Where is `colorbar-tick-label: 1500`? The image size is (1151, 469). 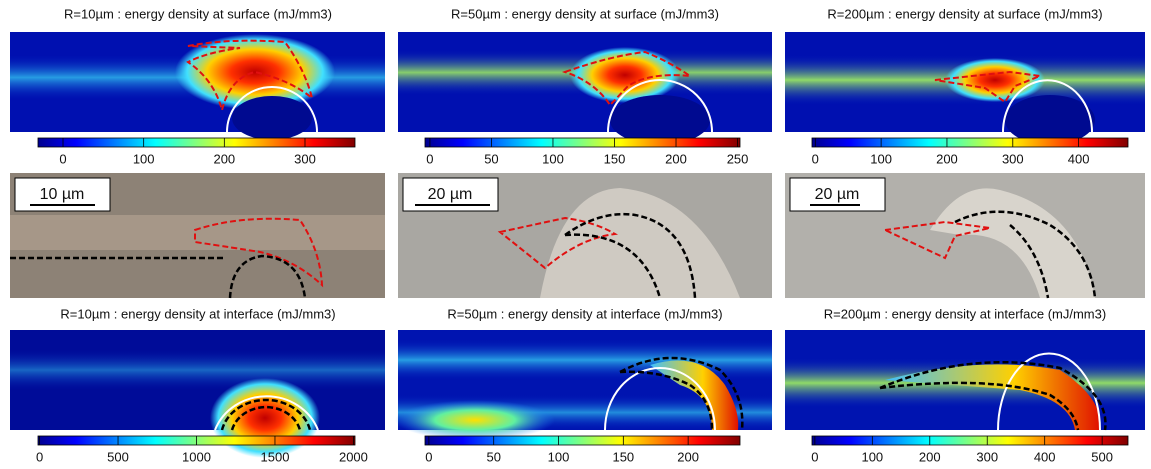 colorbar-tick-label: 1500 is located at coordinates (275, 456).